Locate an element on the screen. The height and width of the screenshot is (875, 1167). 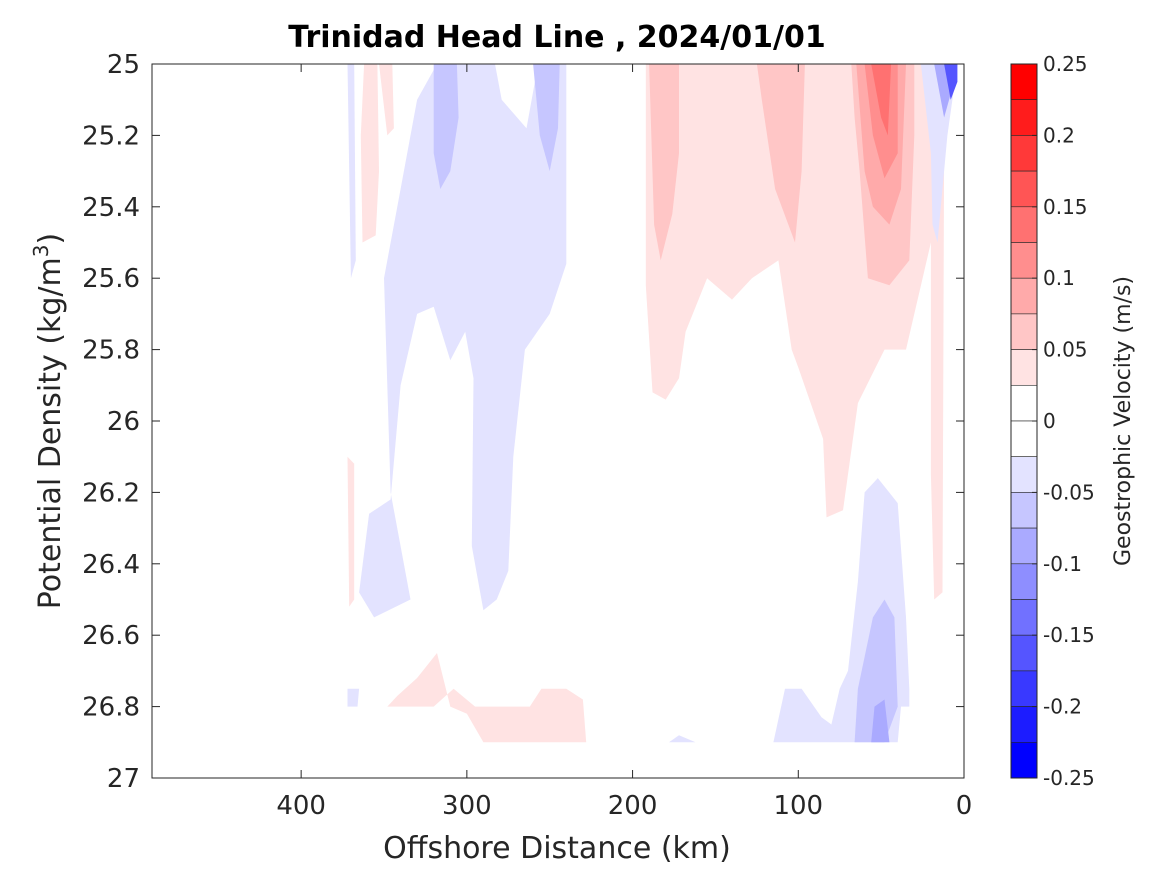
colorbar-blocks is located at coordinates (1024, 421).